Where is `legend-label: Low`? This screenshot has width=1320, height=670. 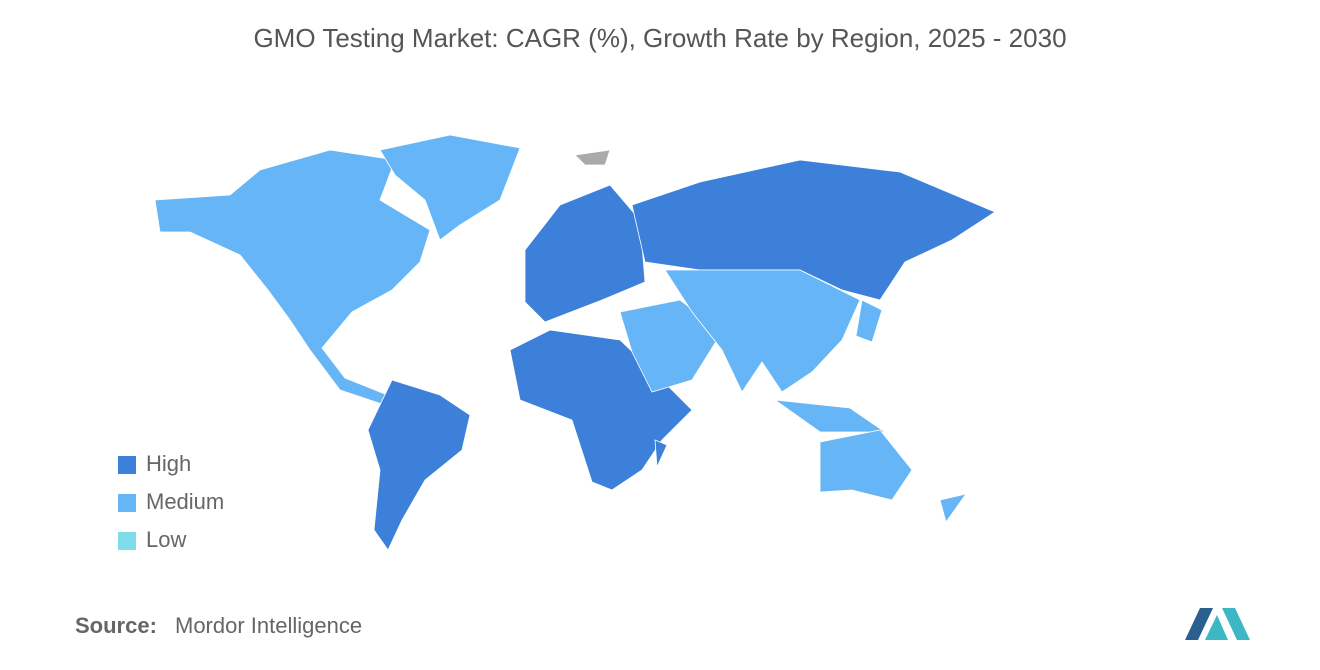
legend-label: Low is located at coordinates (166, 539).